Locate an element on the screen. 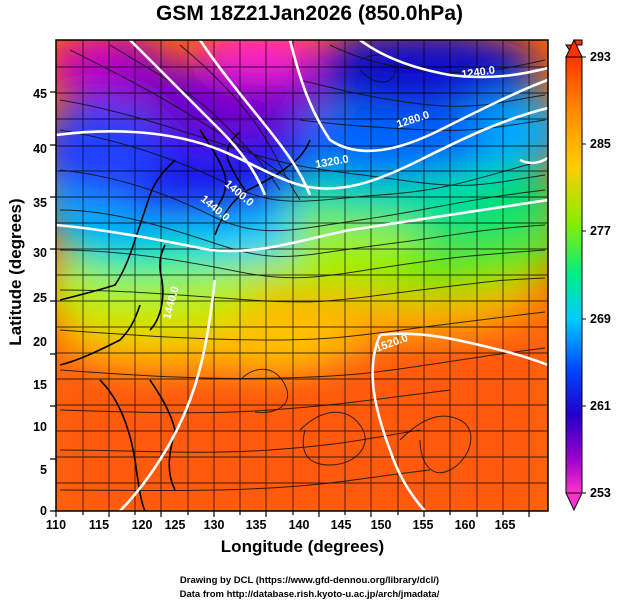  x-tick-label: 130 is located at coordinates (214, 525).